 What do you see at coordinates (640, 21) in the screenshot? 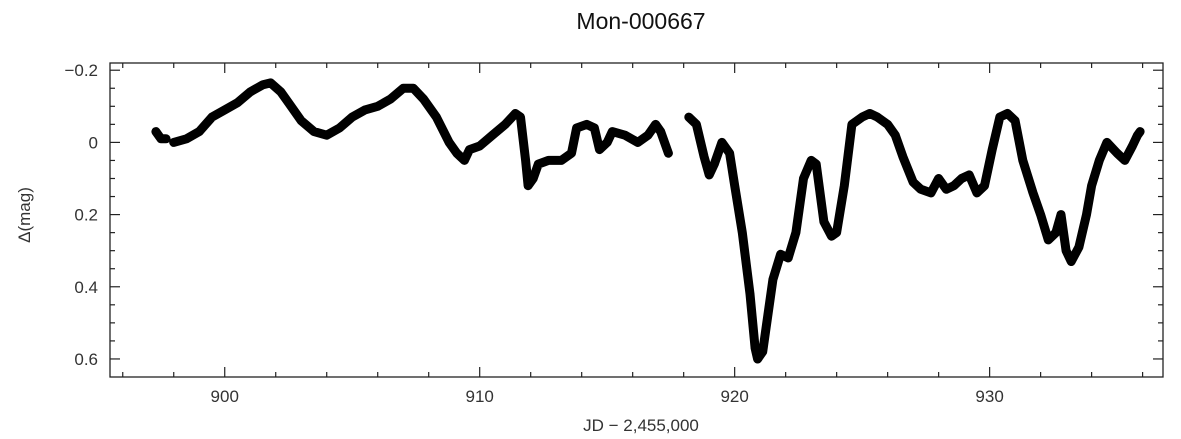
I see `chart-title: Mon-000667` at bounding box center [640, 21].